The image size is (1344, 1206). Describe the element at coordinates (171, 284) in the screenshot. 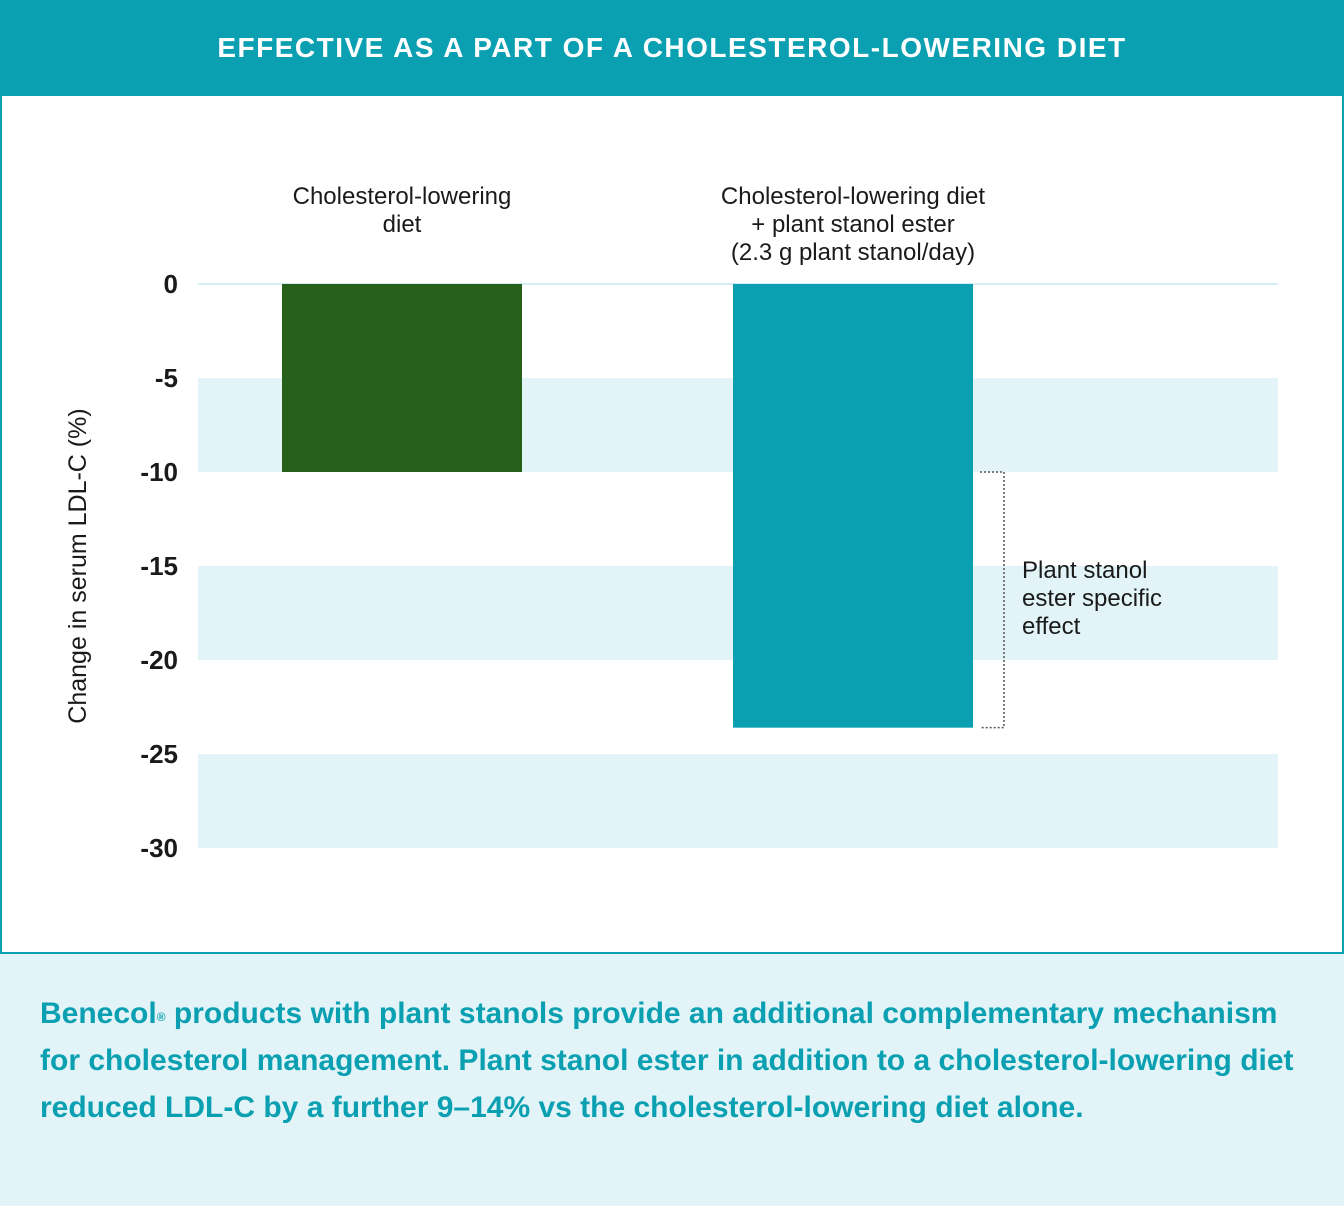

I see `y-tick-label: 0` at that location.